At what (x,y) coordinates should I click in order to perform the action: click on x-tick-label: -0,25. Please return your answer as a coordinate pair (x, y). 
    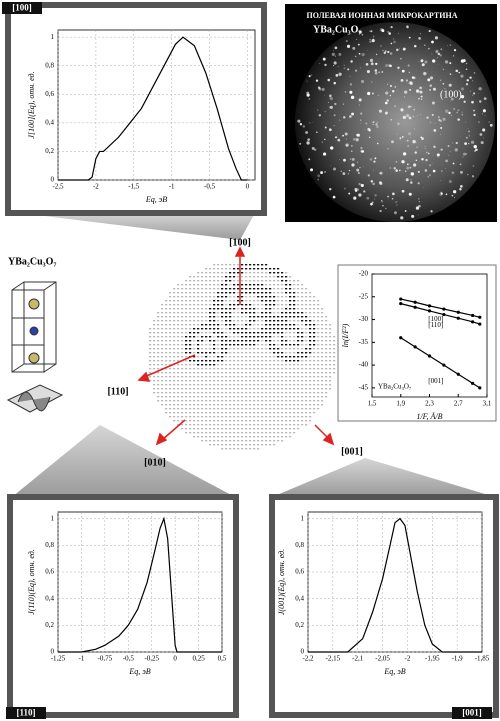
    Looking at the image, I should click on (151, 659).